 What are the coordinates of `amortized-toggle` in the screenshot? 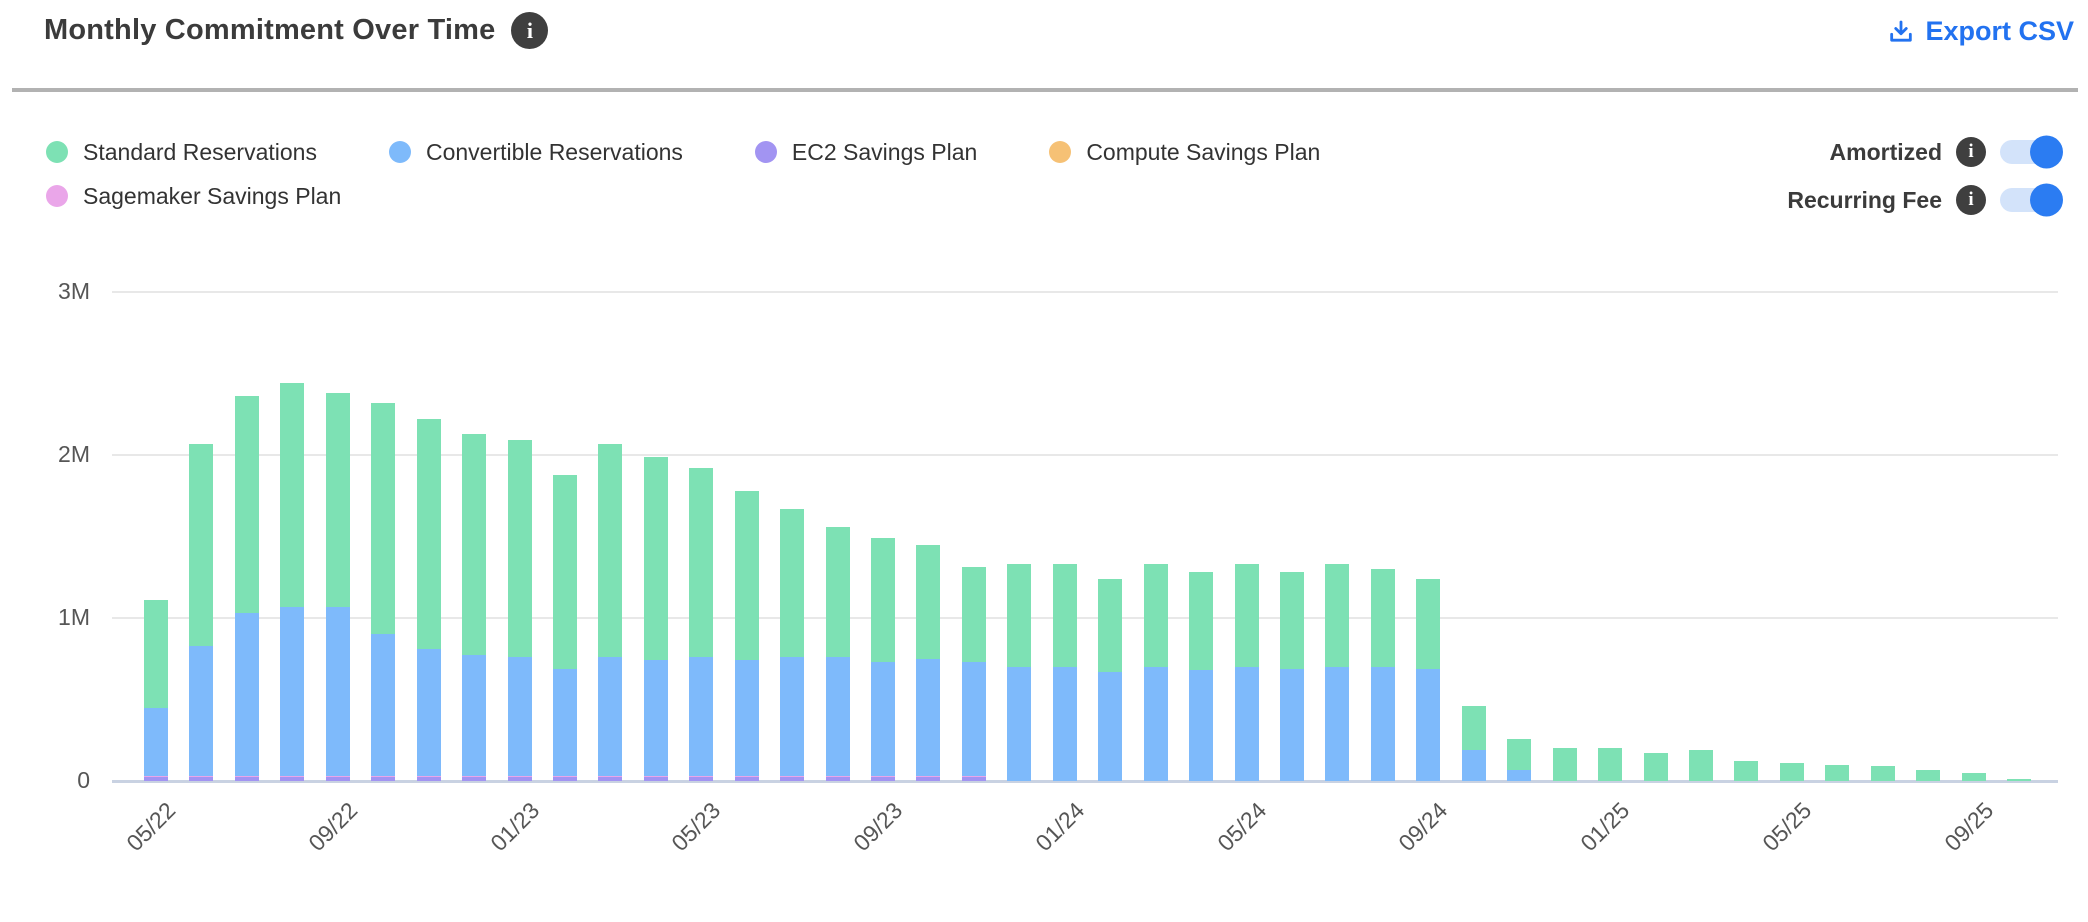 It's located at (2031, 152).